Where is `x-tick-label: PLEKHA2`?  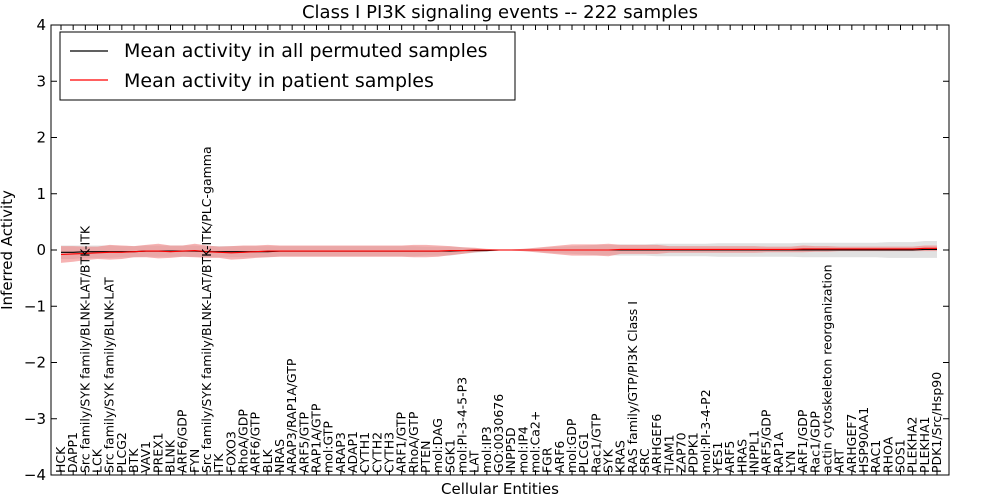
x-tick-label: PLEKHA2 is located at coordinates (912, 444).